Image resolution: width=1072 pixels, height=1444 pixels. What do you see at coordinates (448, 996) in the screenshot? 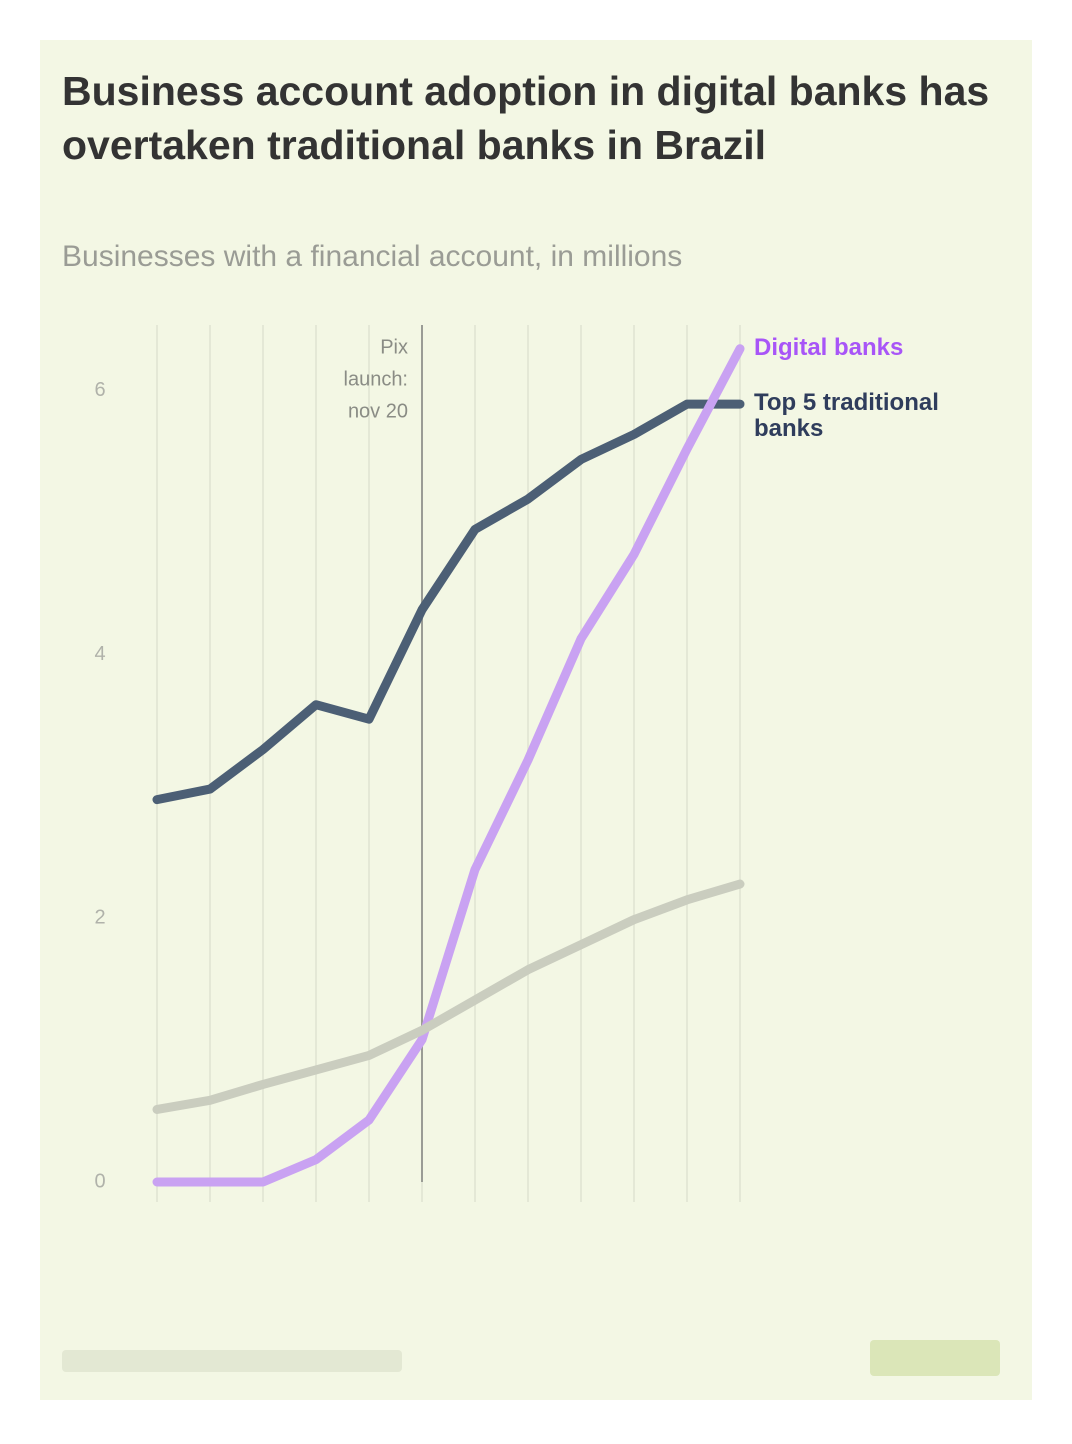
I see `series-line` at bounding box center [448, 996].